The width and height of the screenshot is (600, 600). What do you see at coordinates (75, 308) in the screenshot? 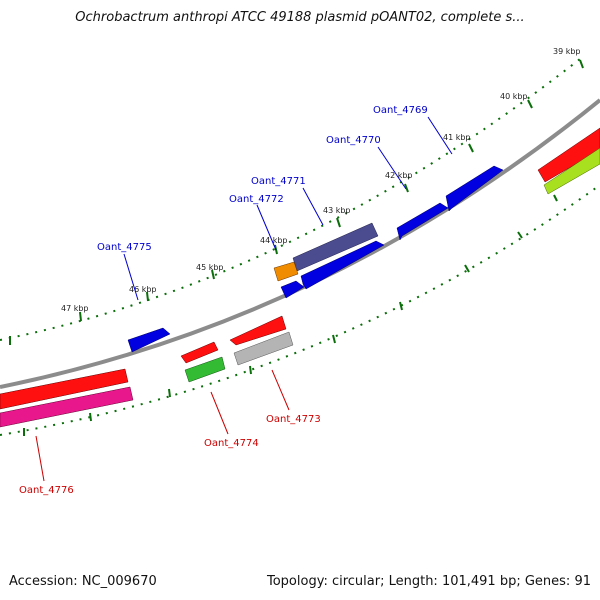
I see `kbp-label-47: 47 kbp` at bounding box center [75, 308].